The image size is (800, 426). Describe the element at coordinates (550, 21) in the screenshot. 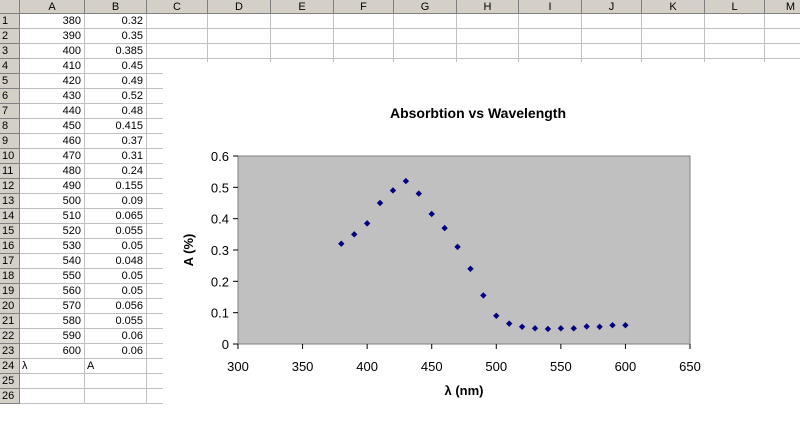

I see `cell-i1` at that location.